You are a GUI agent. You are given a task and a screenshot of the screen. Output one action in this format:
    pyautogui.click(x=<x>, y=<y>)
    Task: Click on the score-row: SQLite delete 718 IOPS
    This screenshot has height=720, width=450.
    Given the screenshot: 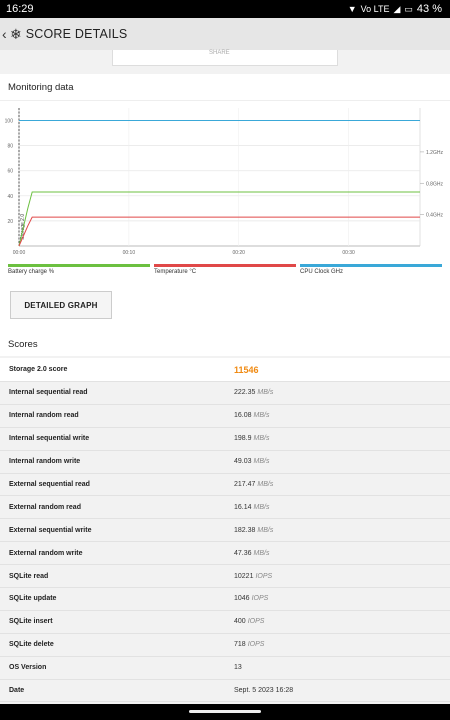 What is the action you would take?
    pyautogui.click(x=225, y=645)
    